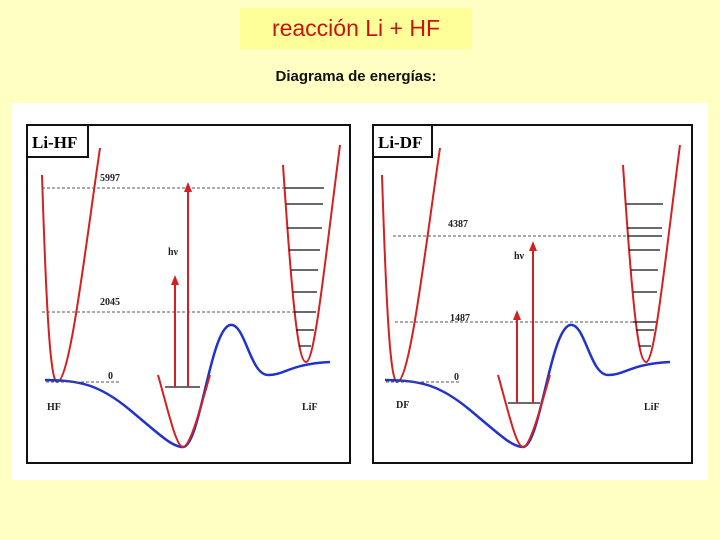 This screenshot has width=720, height=540. I want to click on title: reacción Li + HF, so click(356, 28).